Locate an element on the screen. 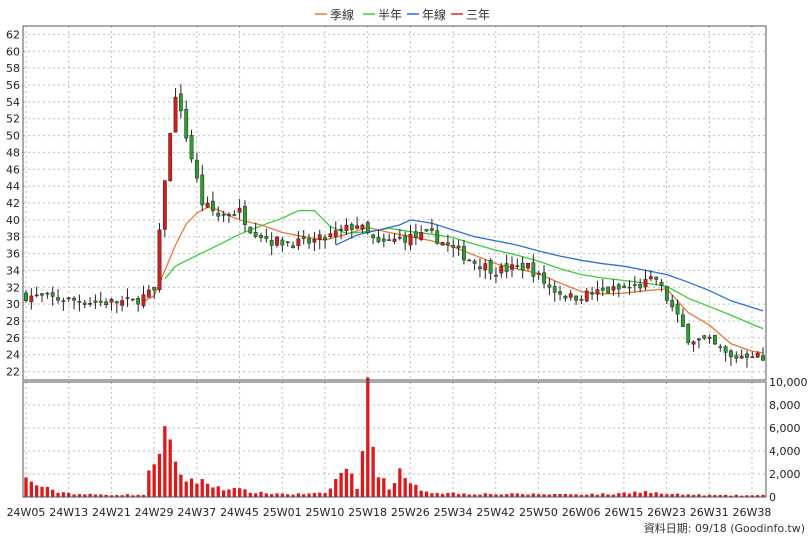  x-tick-label: 24W21 is located at coordinates (111, 512).